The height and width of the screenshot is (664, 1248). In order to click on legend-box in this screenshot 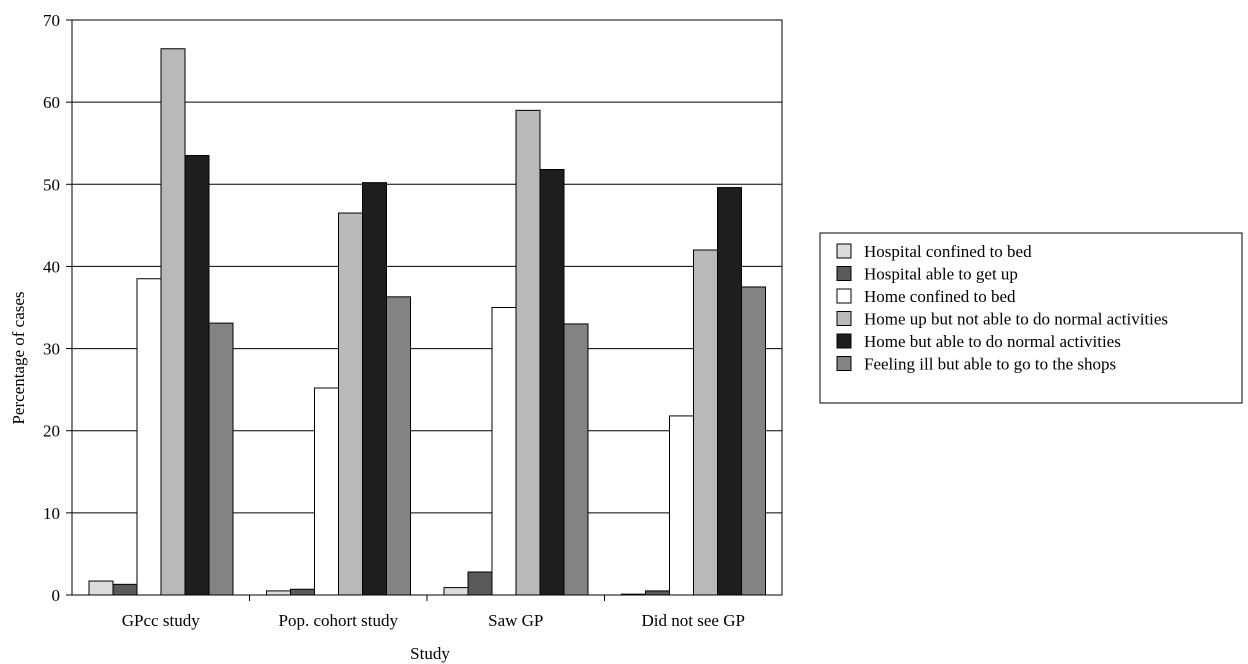, I will do `click(1031, 318)`.